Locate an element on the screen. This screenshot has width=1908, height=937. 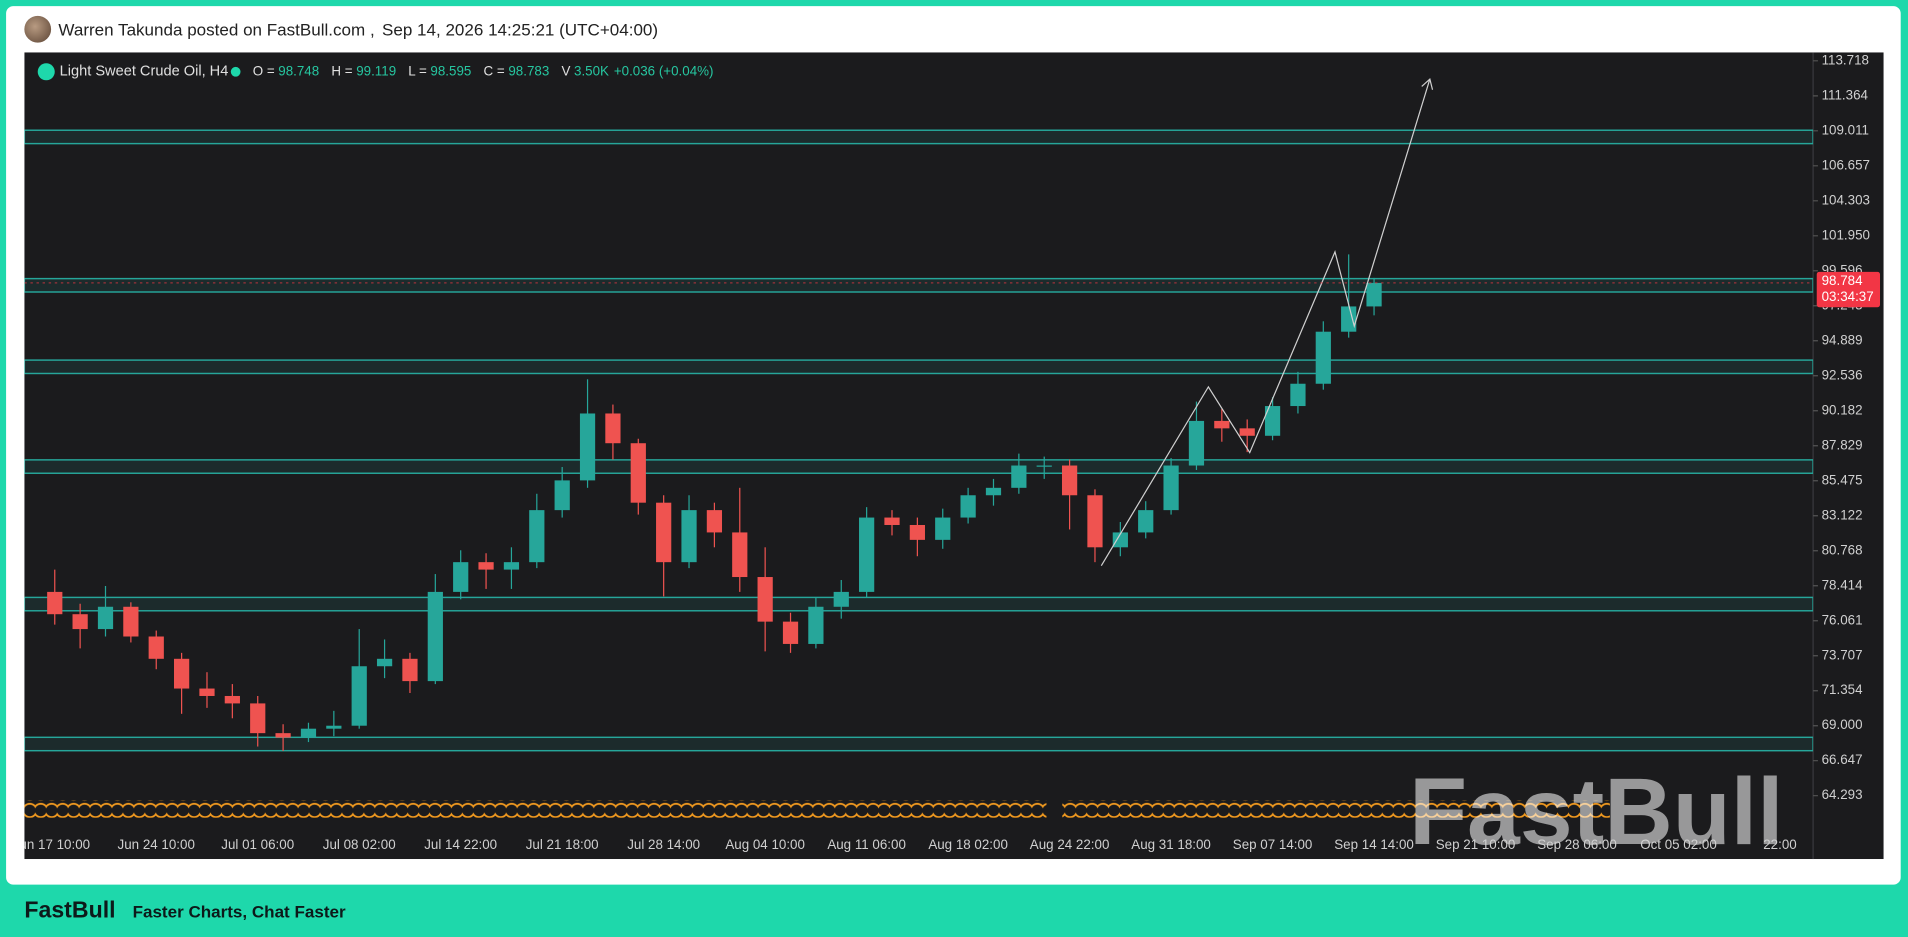
legend-value: 98.595 is located at coordinates (450, 70).